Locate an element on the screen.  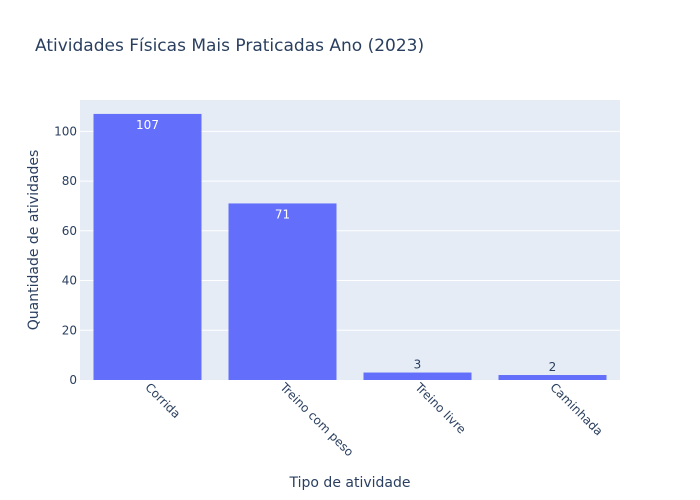
x-tick-label: Treino com peso is located at coordinates (317, 420).